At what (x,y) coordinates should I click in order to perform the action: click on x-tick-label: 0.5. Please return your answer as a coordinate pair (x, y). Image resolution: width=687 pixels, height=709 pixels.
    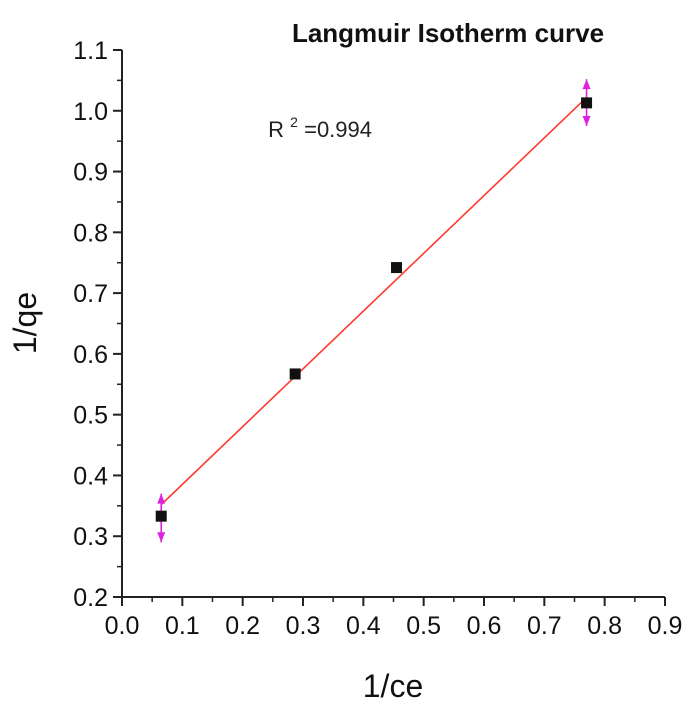
    Looking at the image, I should click on (423, 626).